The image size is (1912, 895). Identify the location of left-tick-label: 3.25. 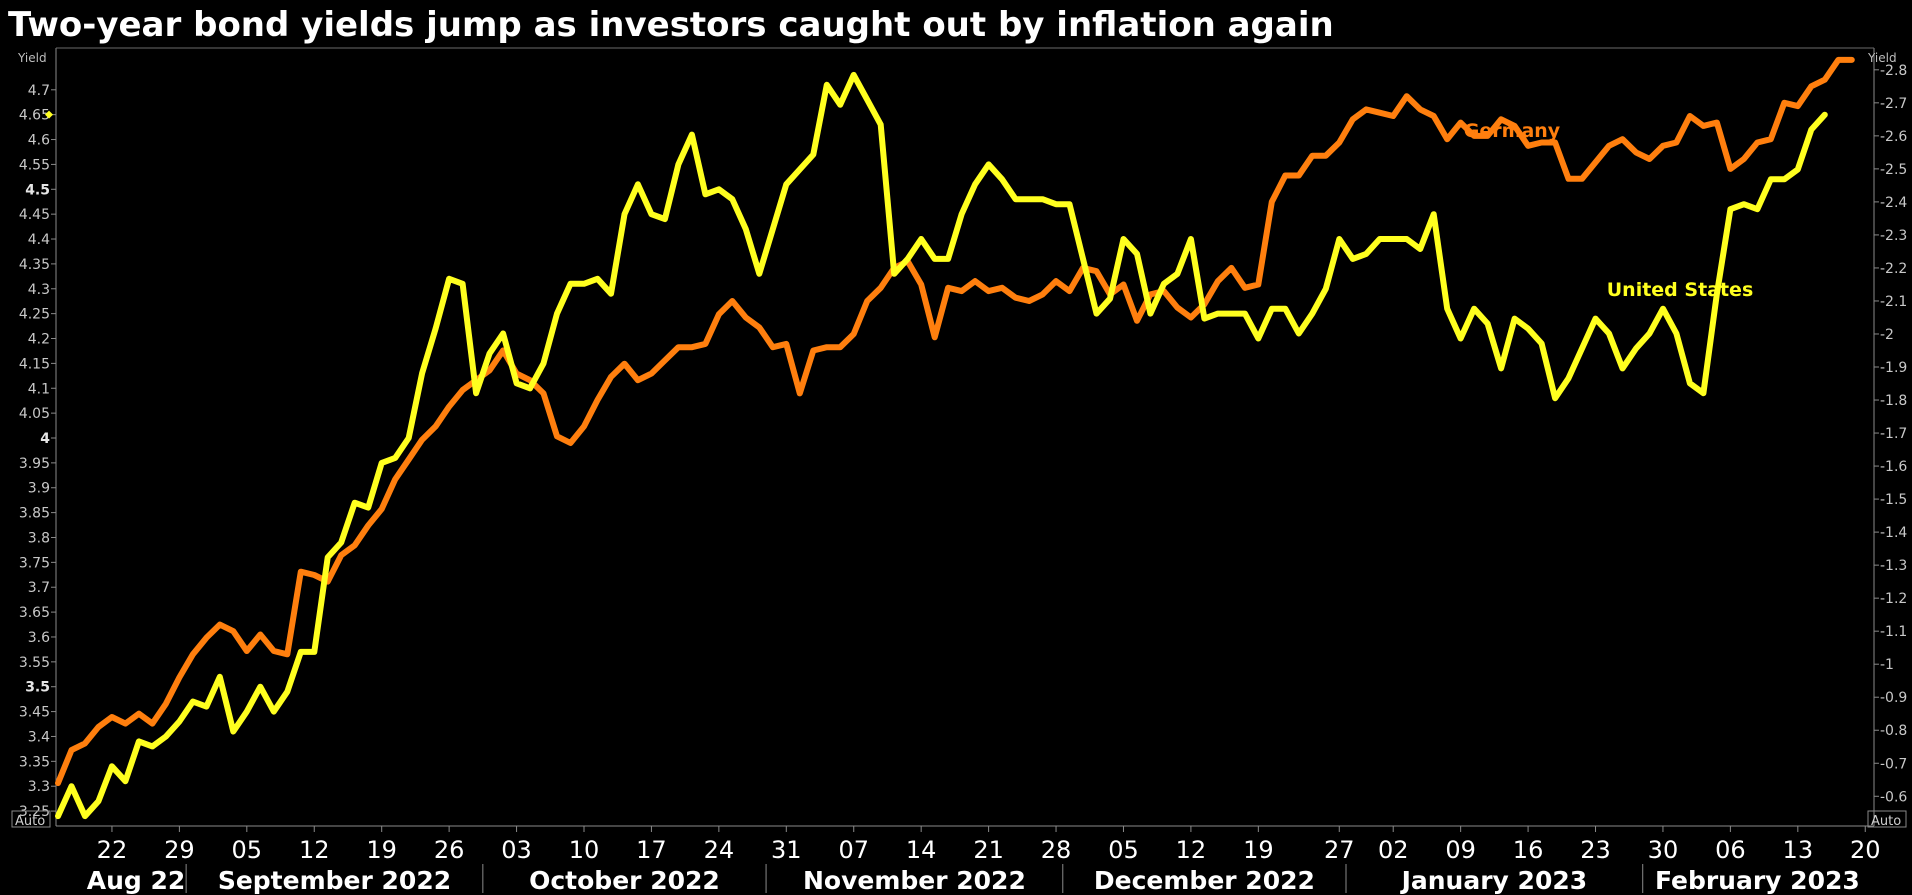
(34, 812).